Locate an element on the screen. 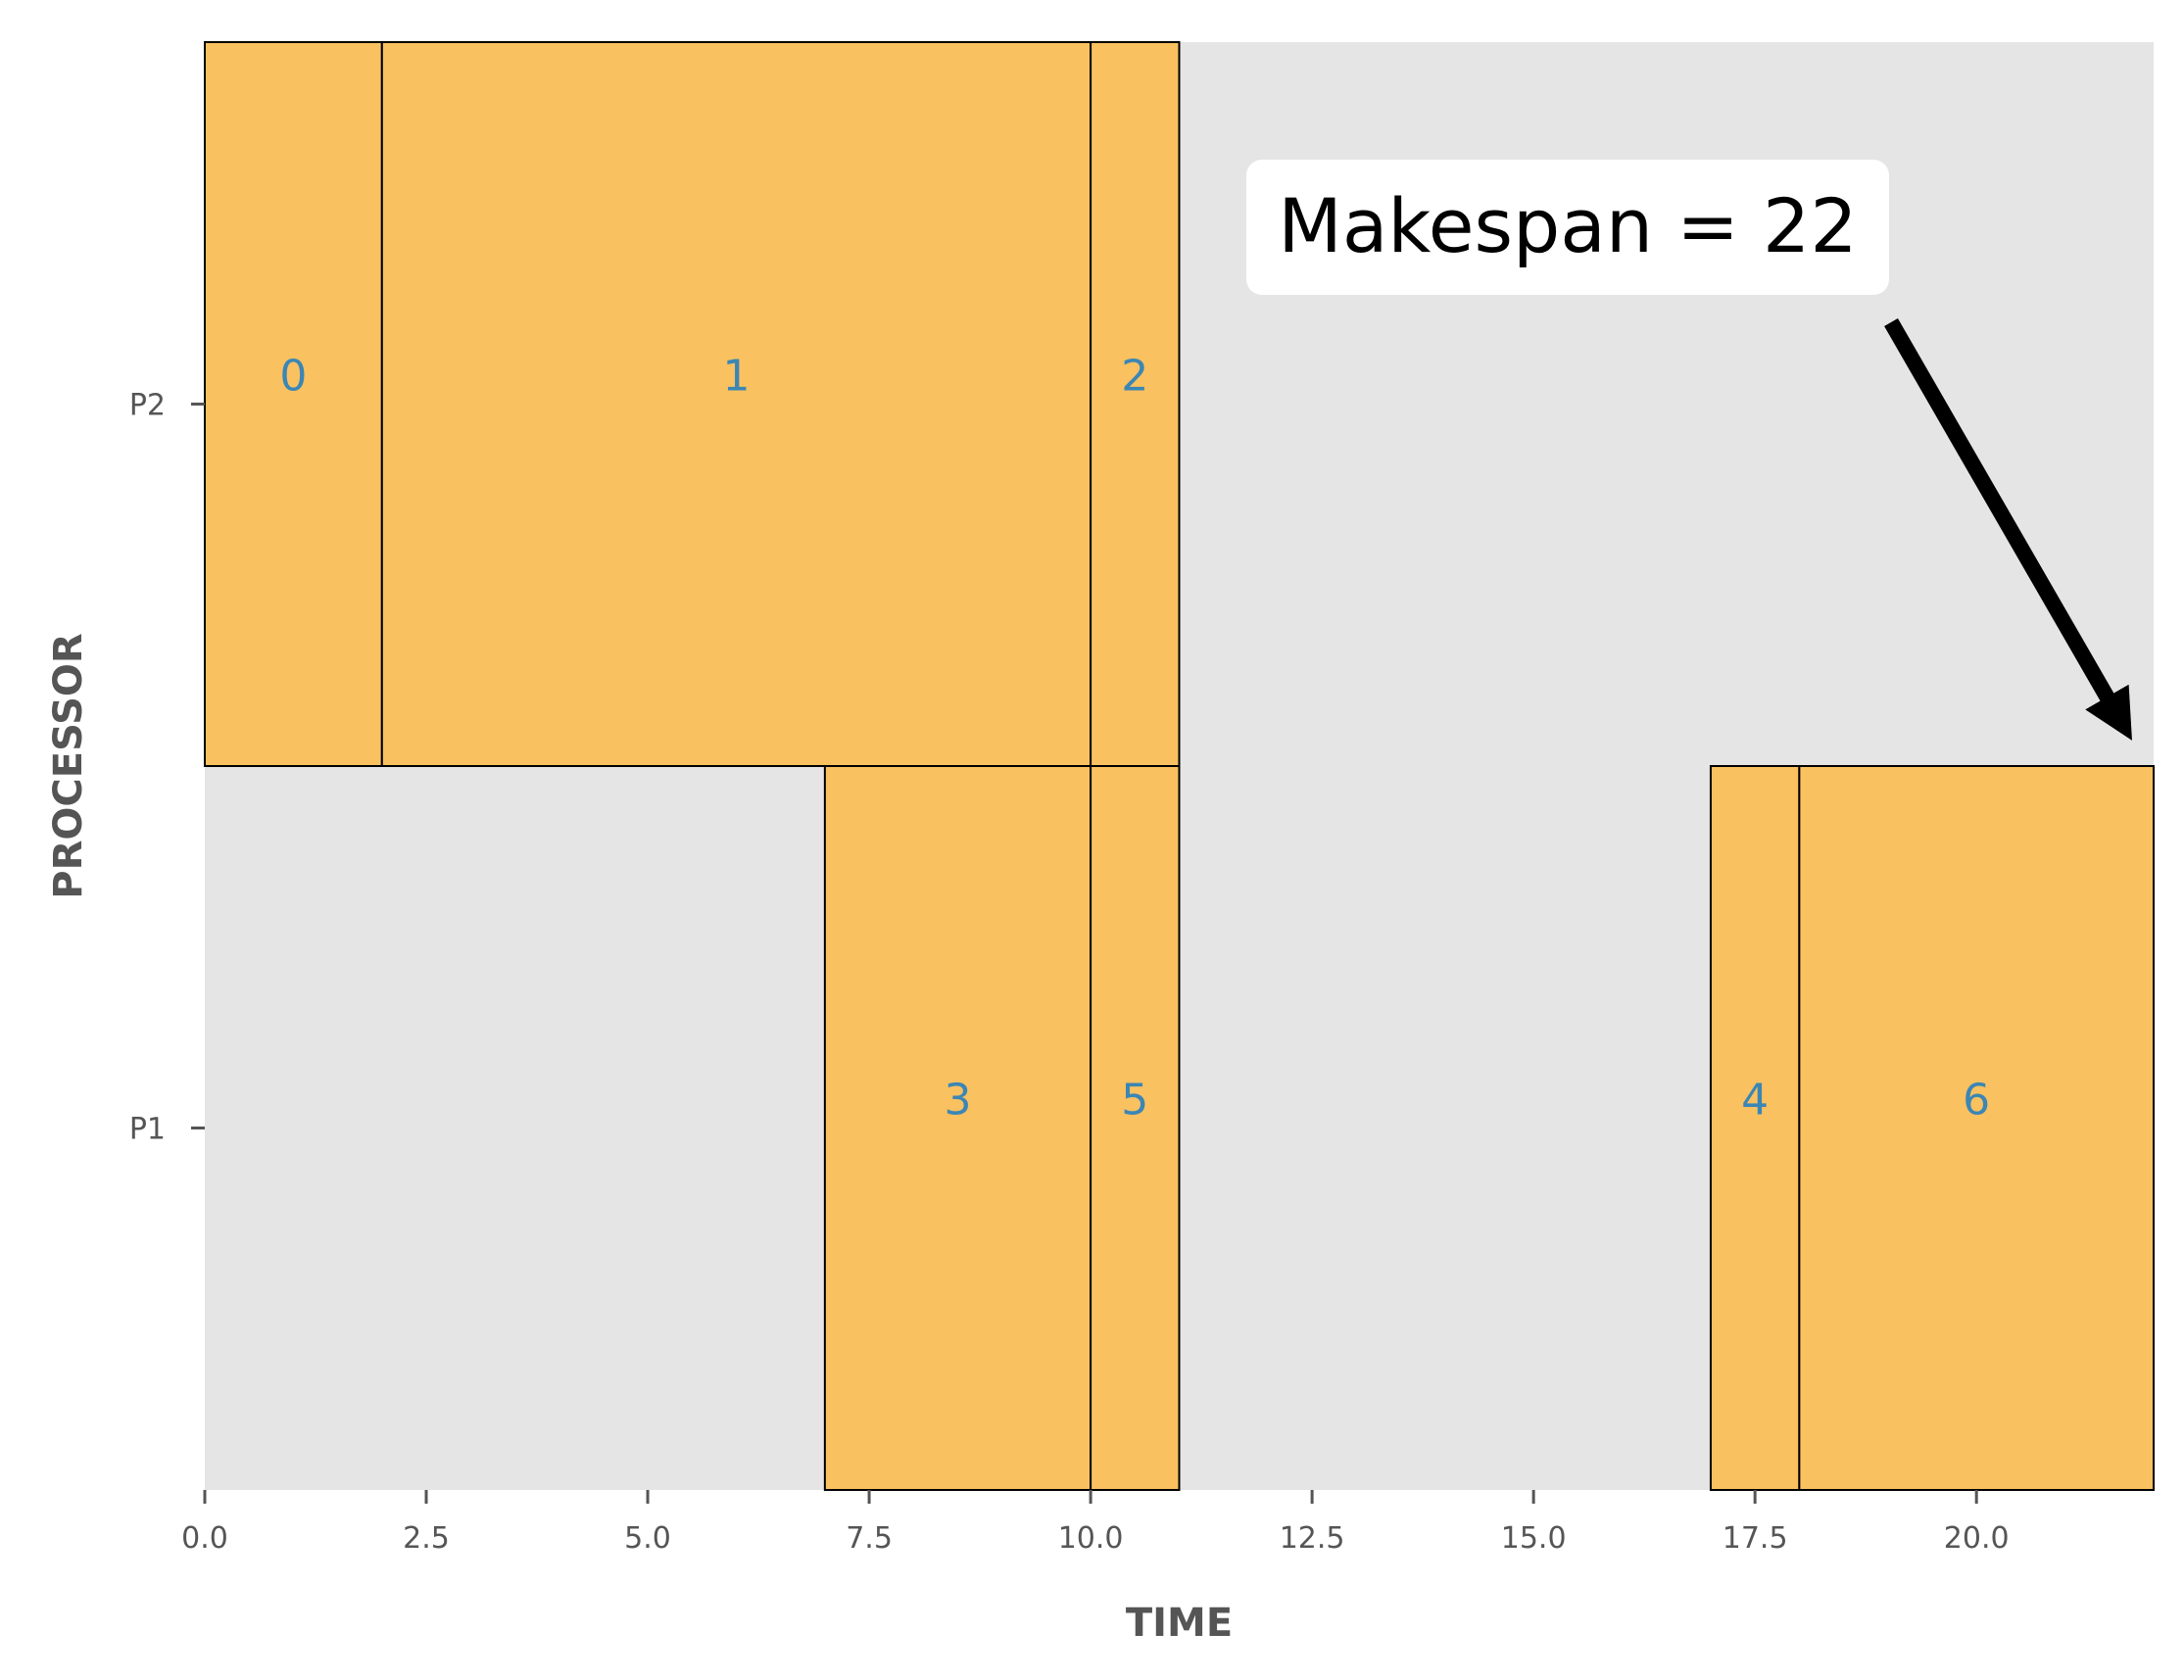 The width and height of the screenshot is (2184, 1680). annotation-text: Makespan = 22 is located at coordinates (1568, 225).